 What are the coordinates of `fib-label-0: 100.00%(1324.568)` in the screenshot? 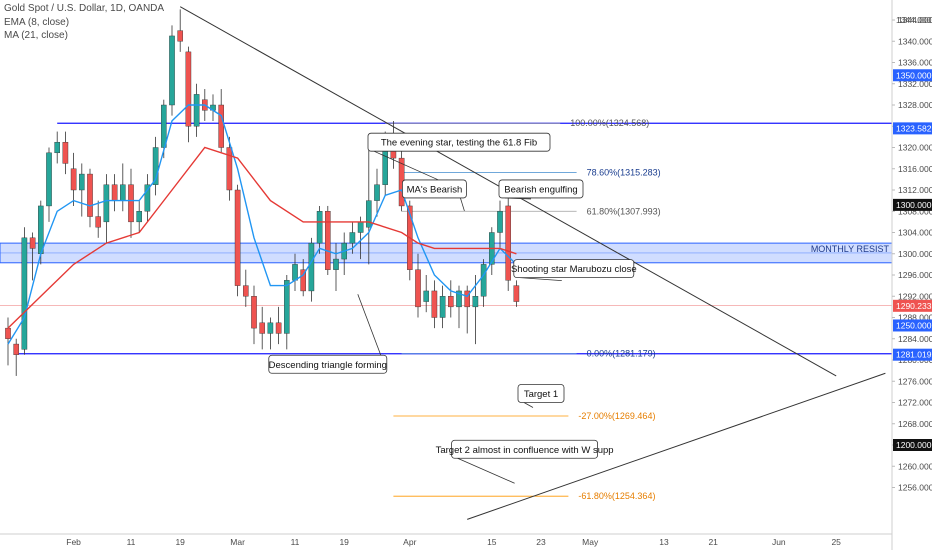 It's located at (609, 123).